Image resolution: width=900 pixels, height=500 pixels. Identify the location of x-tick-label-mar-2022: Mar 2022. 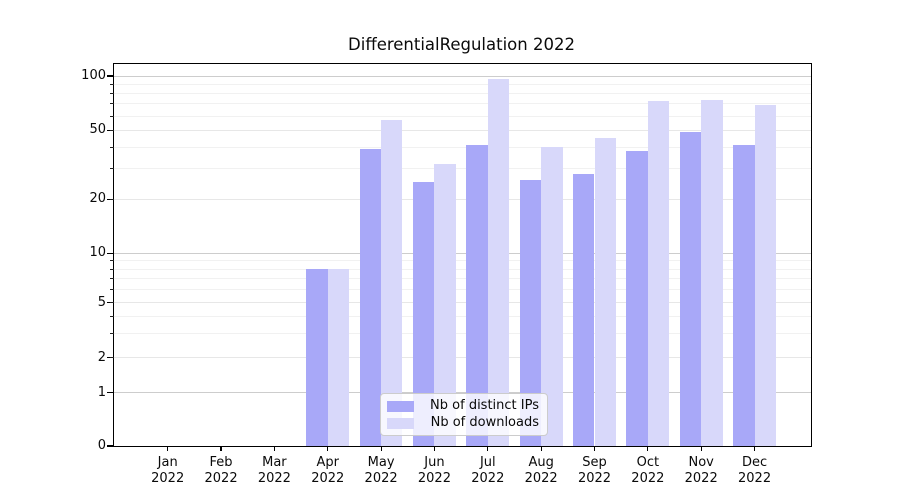
(274, 470).